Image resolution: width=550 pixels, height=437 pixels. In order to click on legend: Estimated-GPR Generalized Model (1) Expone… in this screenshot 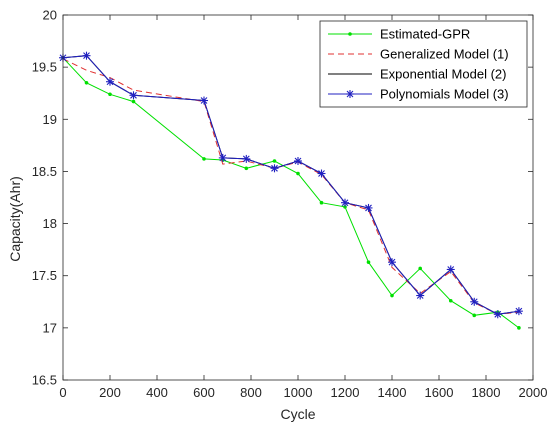, I will do `click(423, 64)`.